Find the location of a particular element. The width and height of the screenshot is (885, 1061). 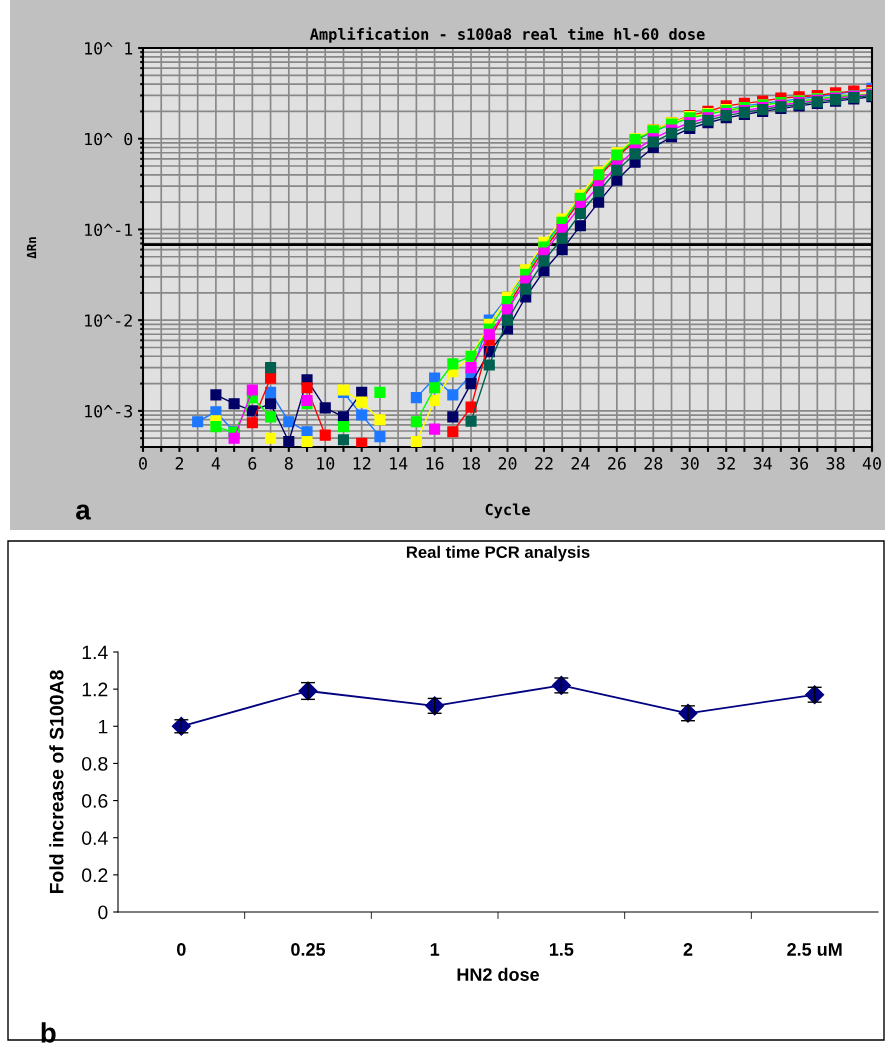

x-tick-label: 32 is located at coordinates (726, 463).